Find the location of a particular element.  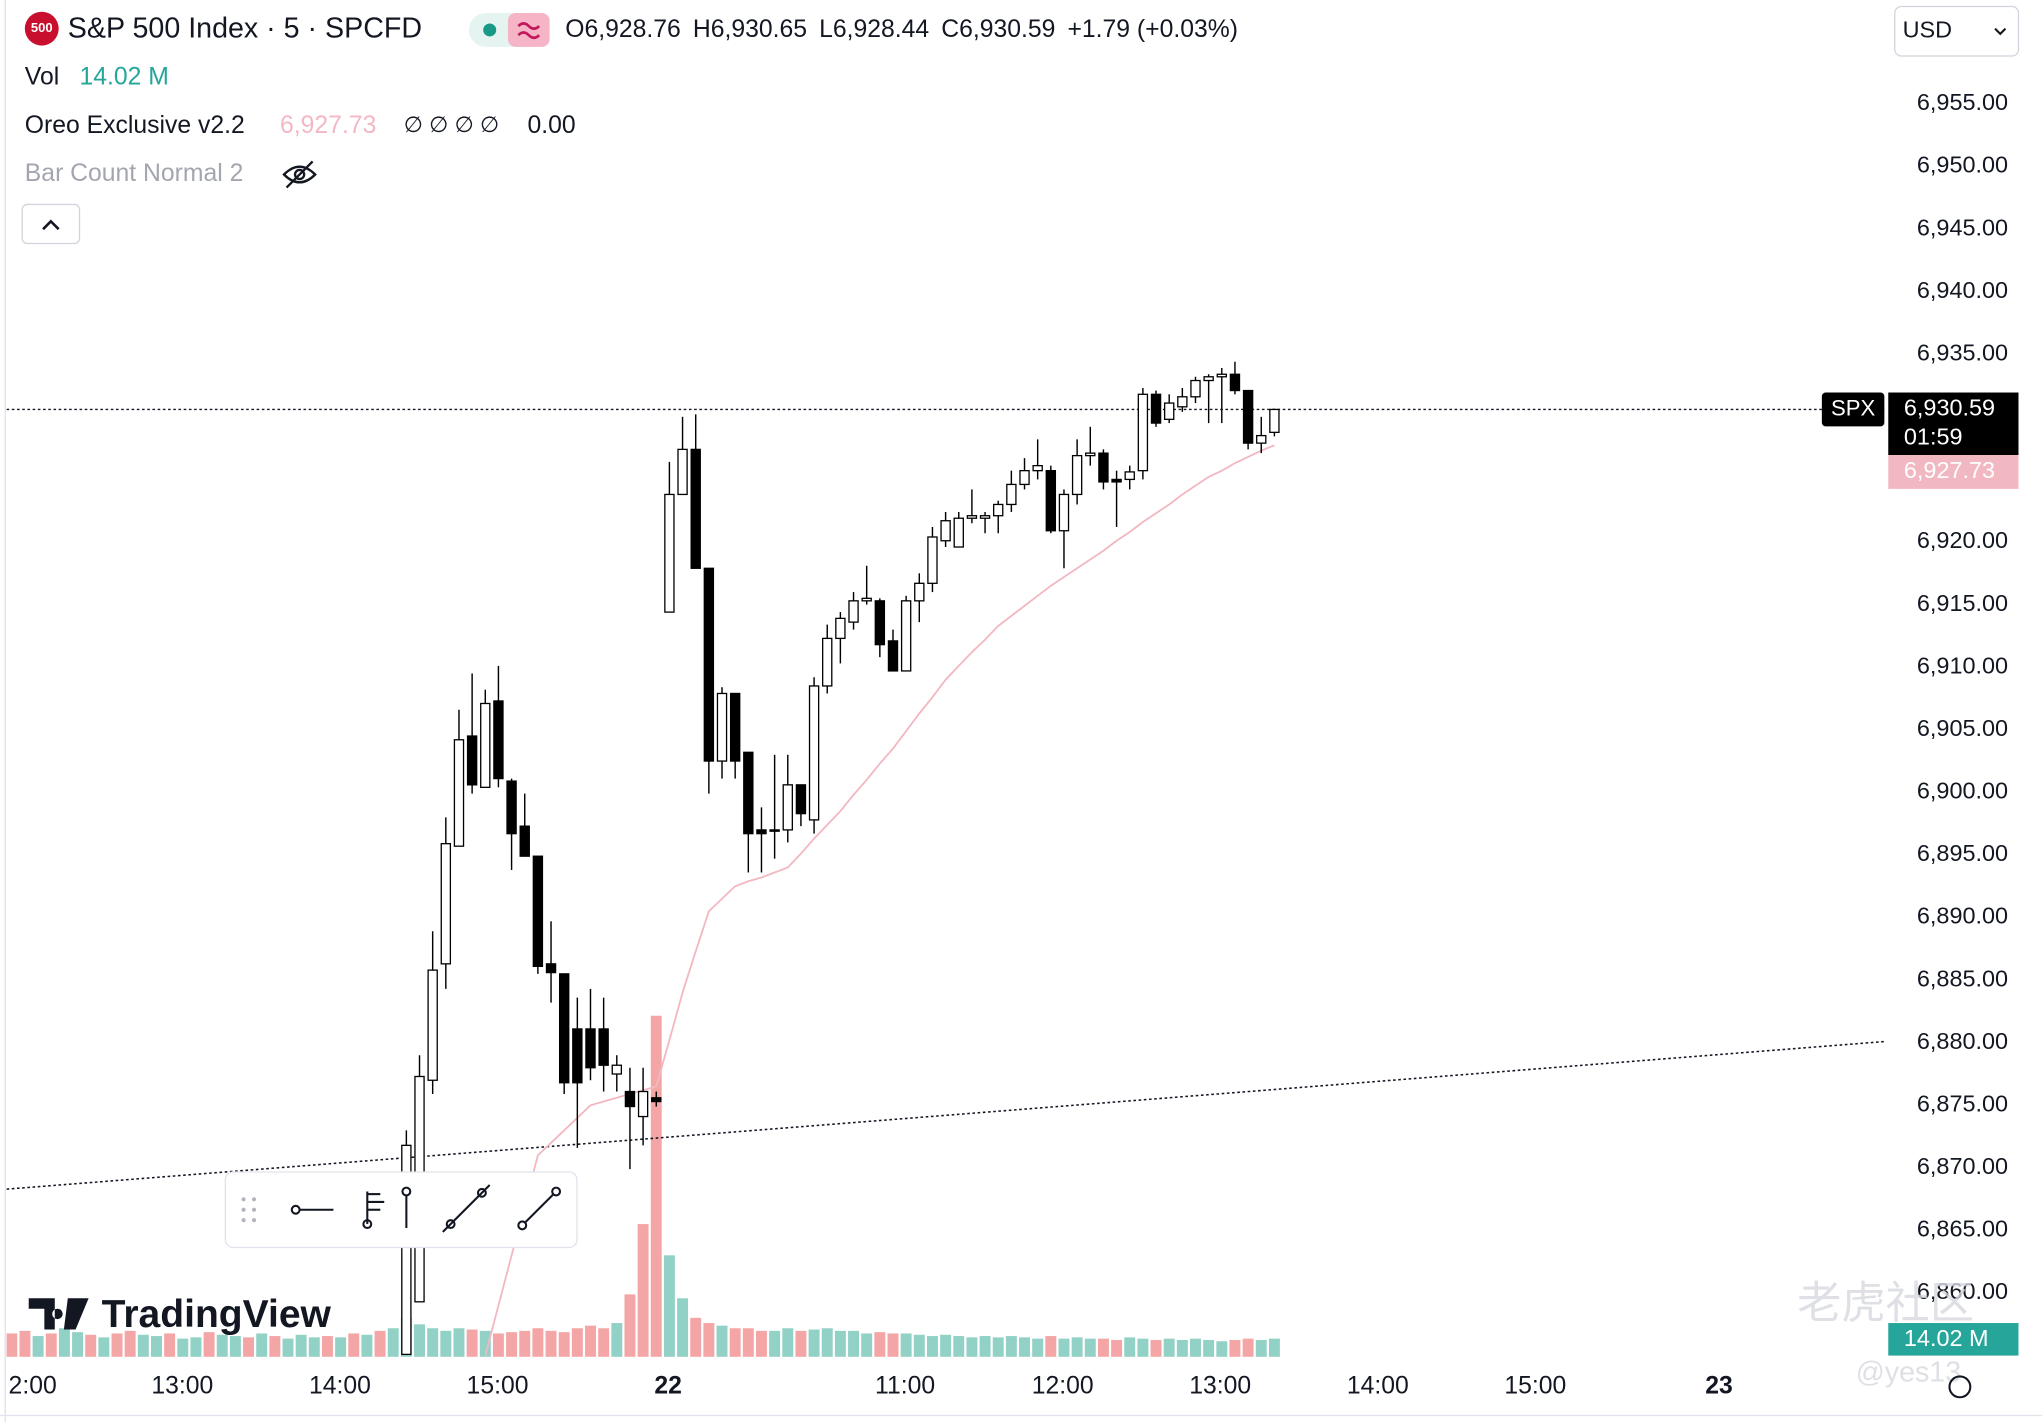

x-tick-label: 11:00 is located at coordinates (905, 1385).